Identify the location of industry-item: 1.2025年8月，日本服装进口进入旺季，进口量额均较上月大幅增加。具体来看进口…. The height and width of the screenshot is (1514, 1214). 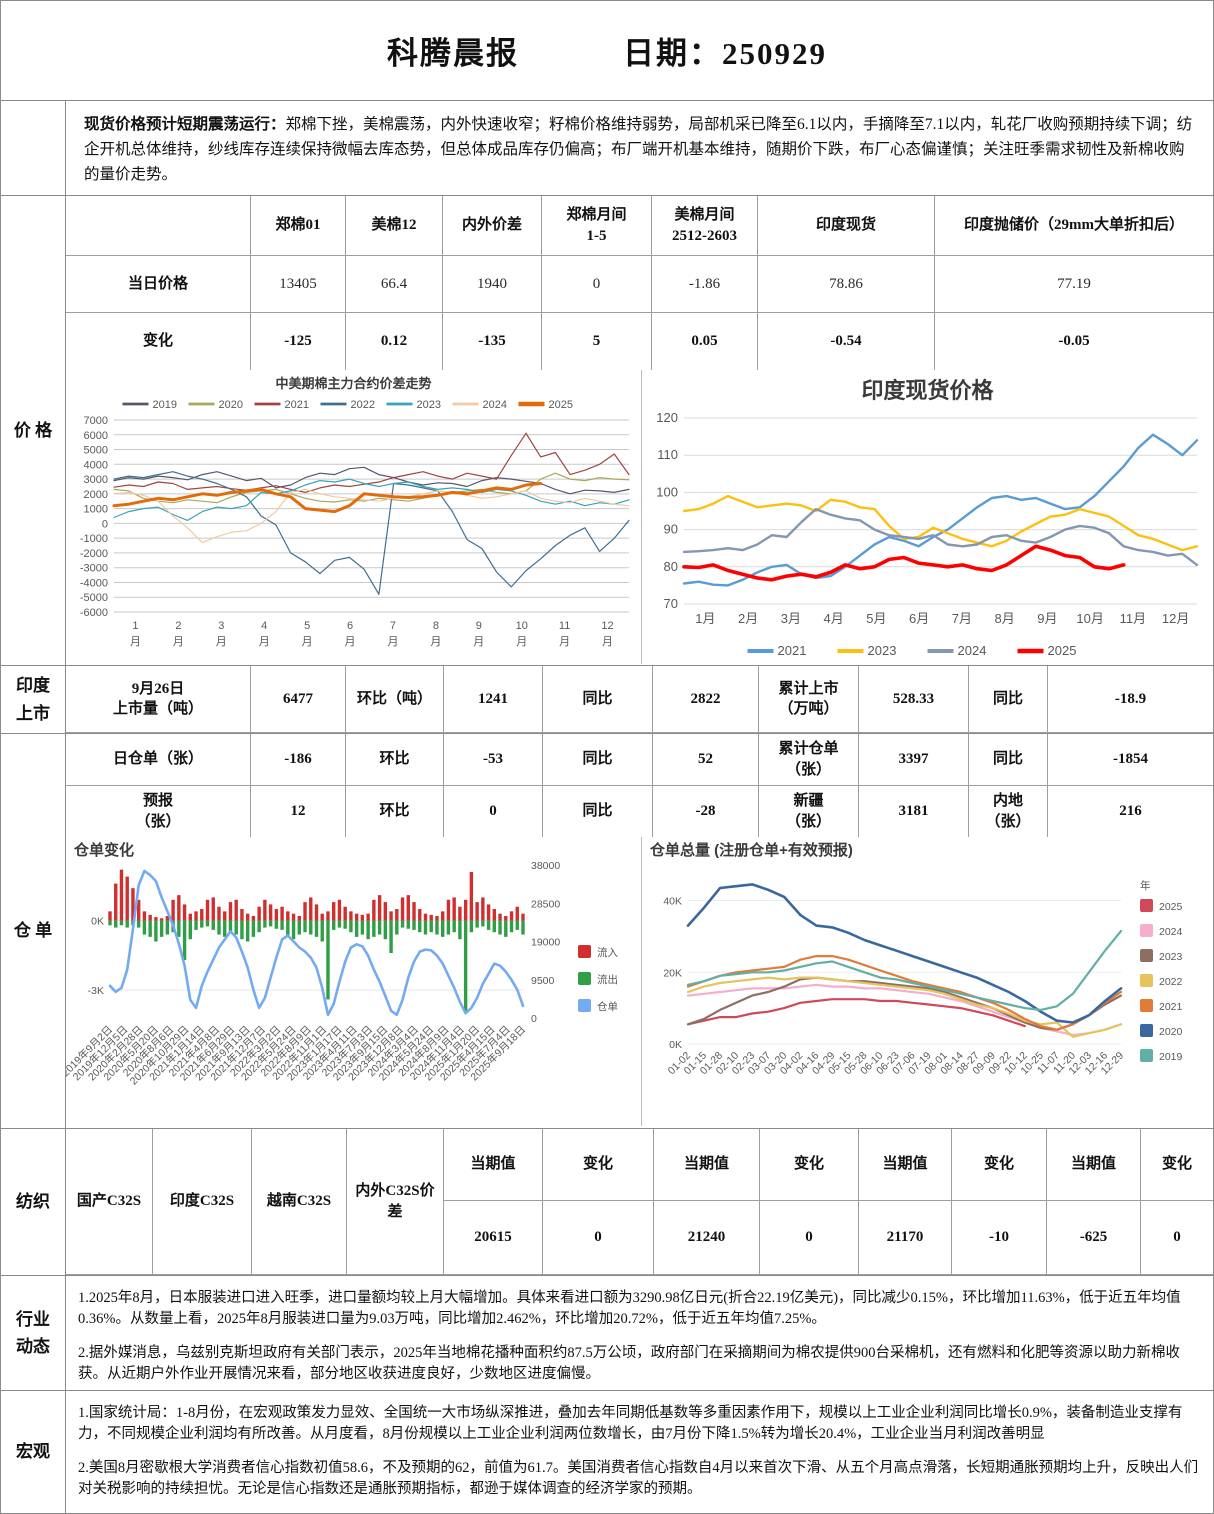
(629, 1308).